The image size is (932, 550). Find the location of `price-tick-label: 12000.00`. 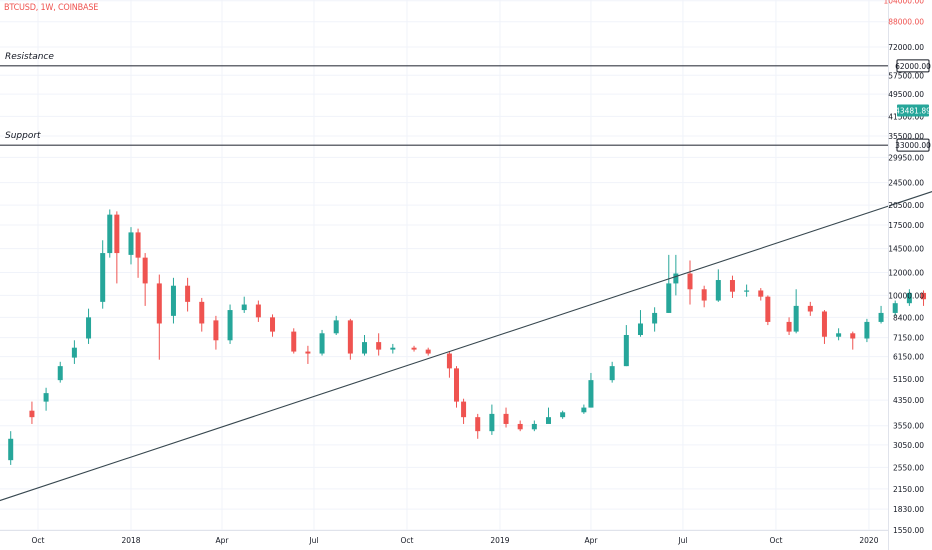

price-tick-label: 12000.00 is located at coordinates (906, 272).